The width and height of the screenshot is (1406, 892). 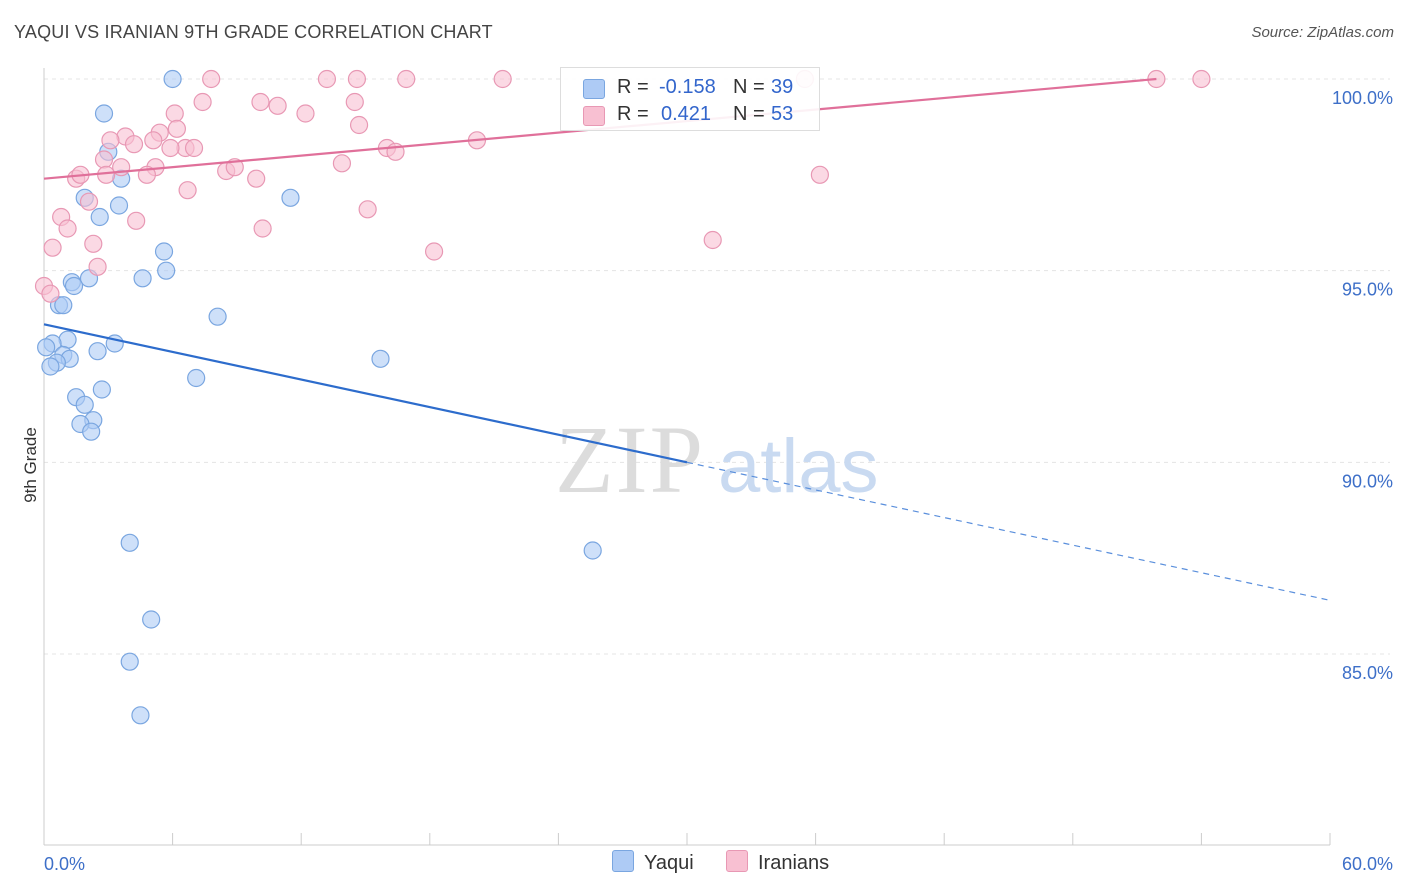 What do you see at coordinates (630, 459) in the screenshot?
I see `watermark-zip: ZIP` at bounding box center [630, 459].